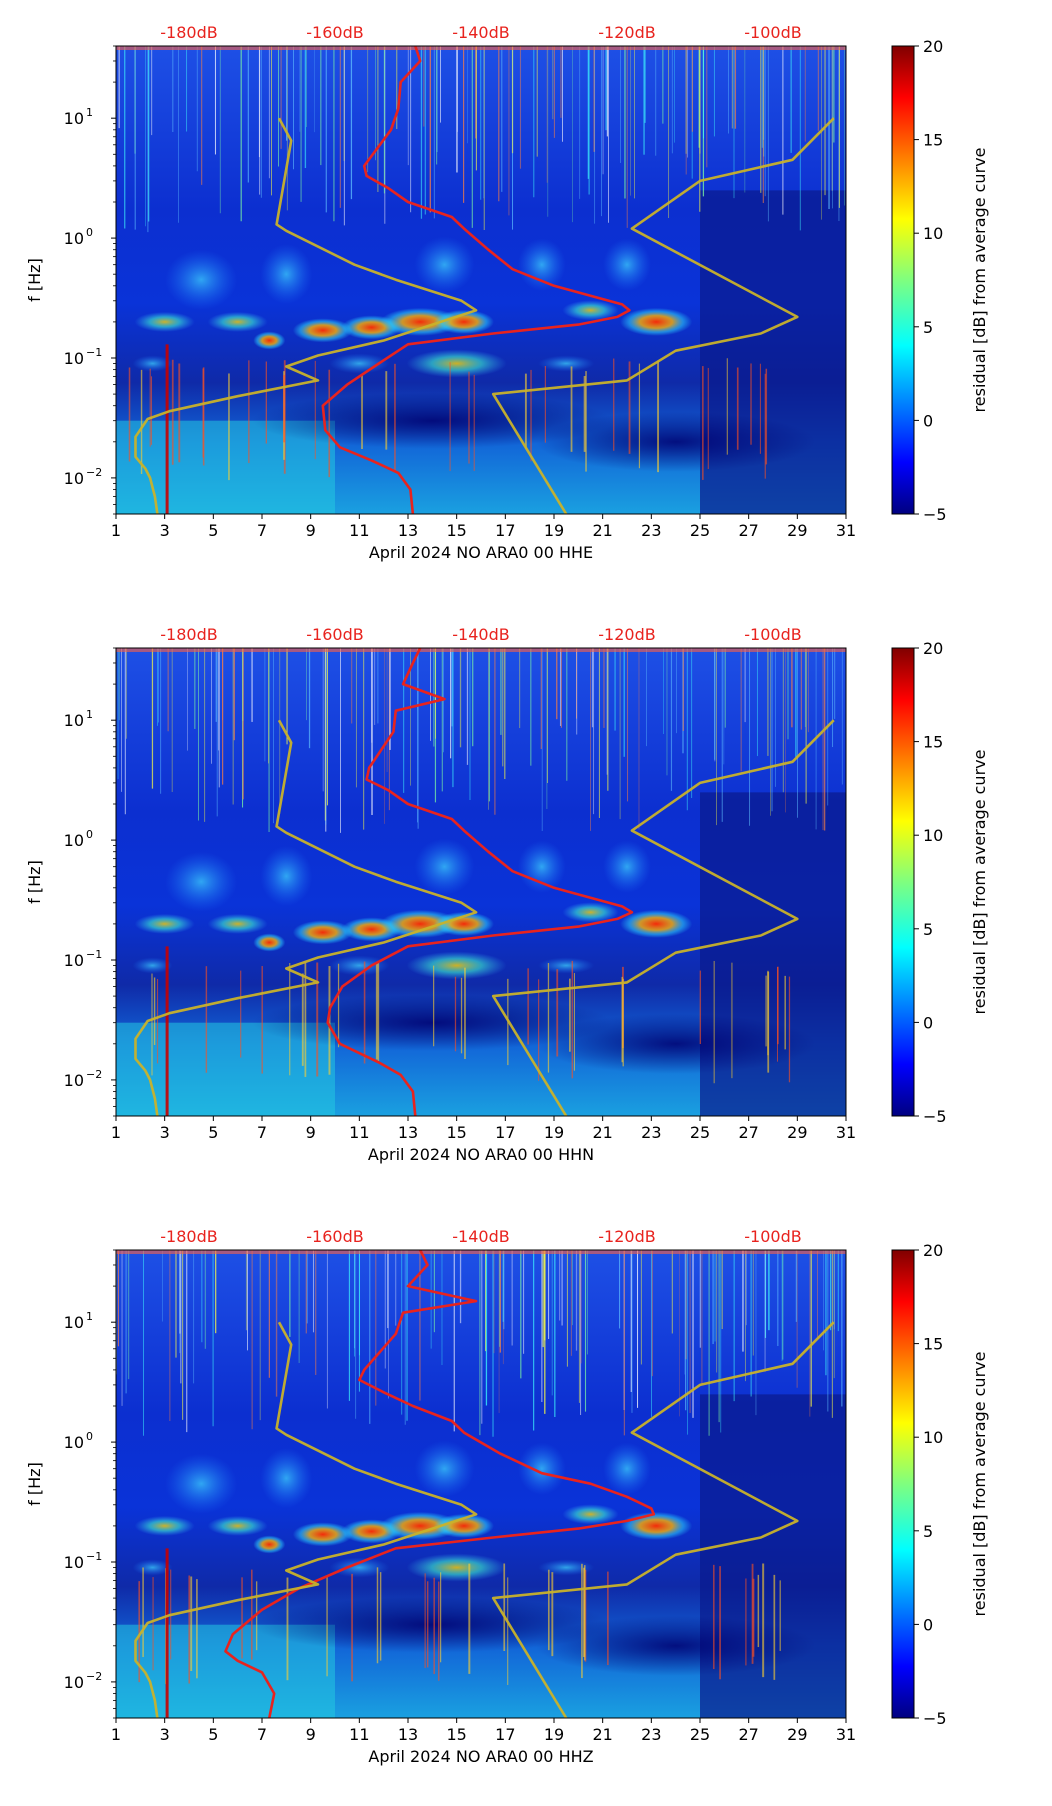 This screenshot has height=1806, width=1052. I want to click on colorbar-label: residual [dB] from average curve, so click(979, 1484).